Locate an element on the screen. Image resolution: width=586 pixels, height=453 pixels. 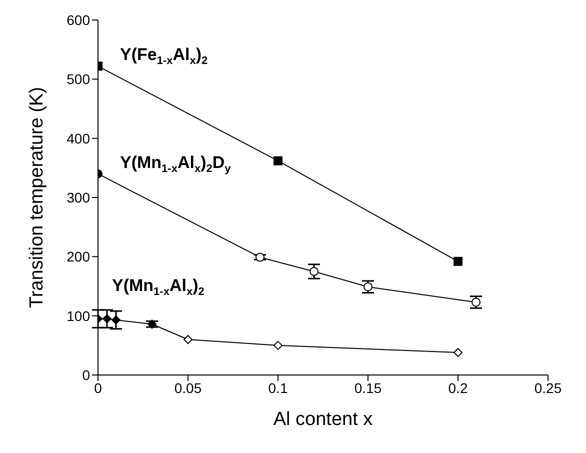
x-tick-label: 0 is located at coordinates (98, 388).